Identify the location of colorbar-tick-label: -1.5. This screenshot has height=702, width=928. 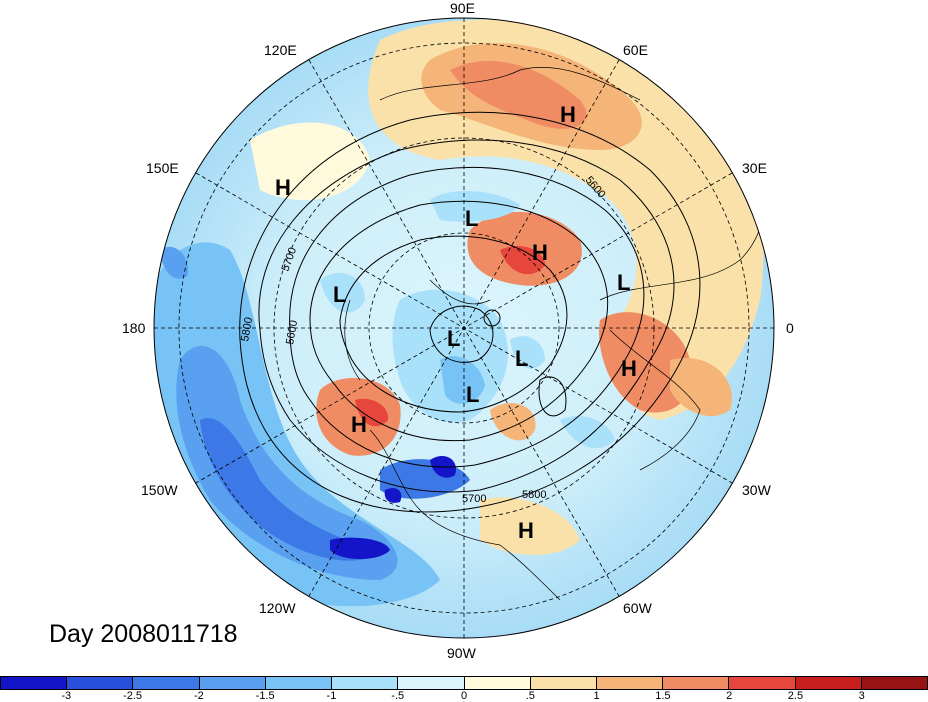
(265, 696).